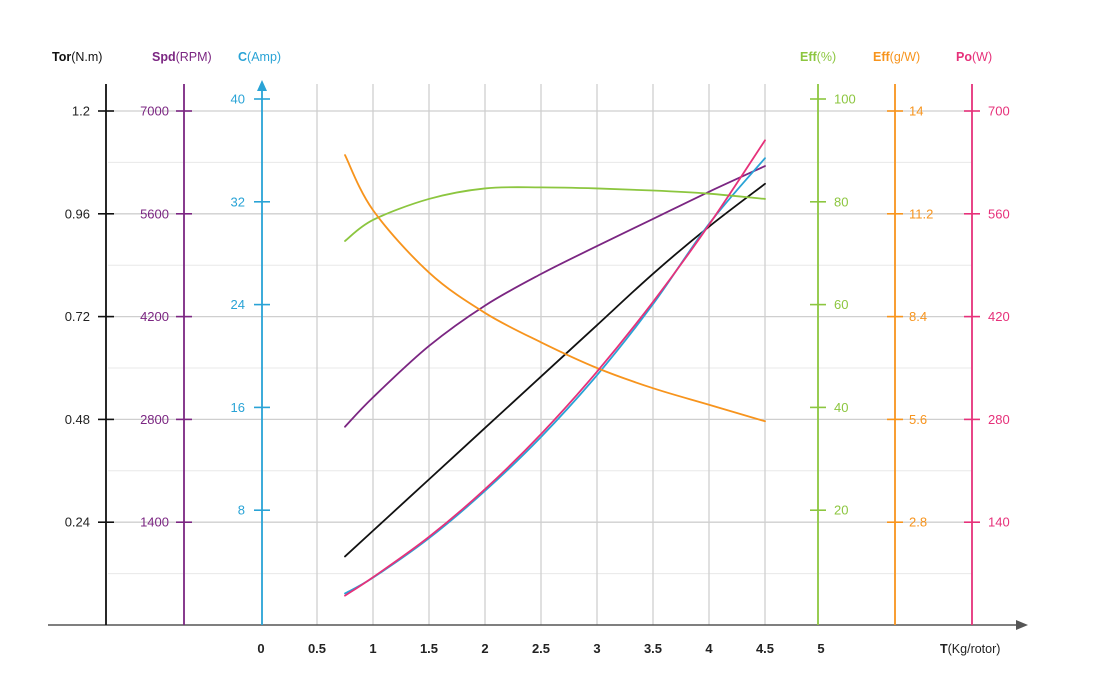  What do you see at coordinates (154, 316) in the screenshot?
I see `tick-label-spd: 4200` at bounding box center [154, 316].